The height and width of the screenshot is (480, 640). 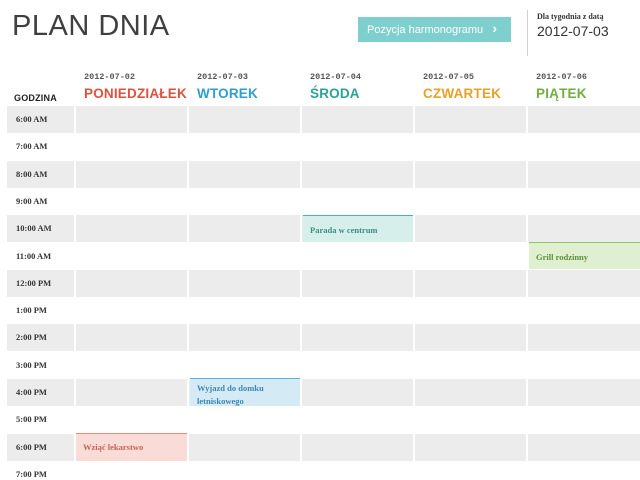 What do you see at coordinates (131, 447) in the screenshot?
I see `event-medicine: Wziąć lekarstwo` at bounding box center [131, 447].